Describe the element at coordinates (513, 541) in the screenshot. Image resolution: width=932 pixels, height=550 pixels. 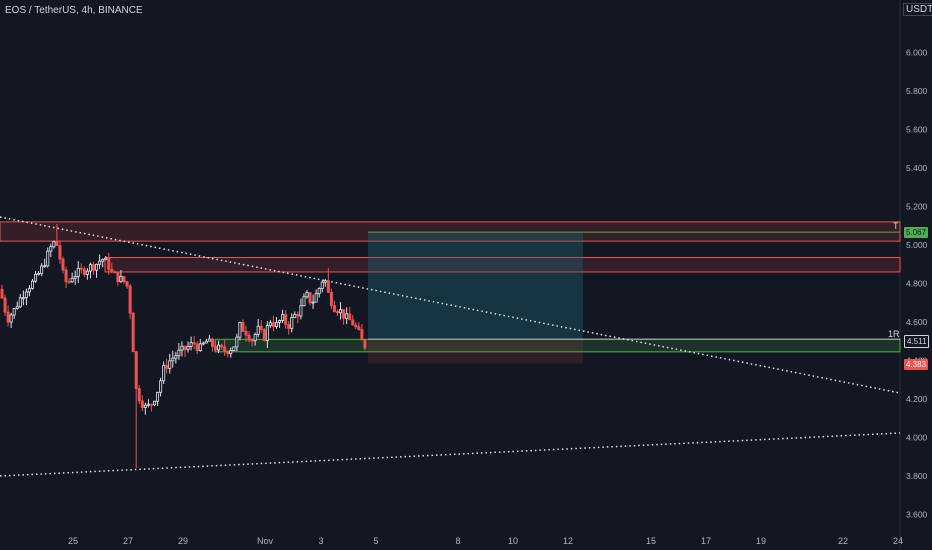
I see `x-tick-label: 10` at that location.